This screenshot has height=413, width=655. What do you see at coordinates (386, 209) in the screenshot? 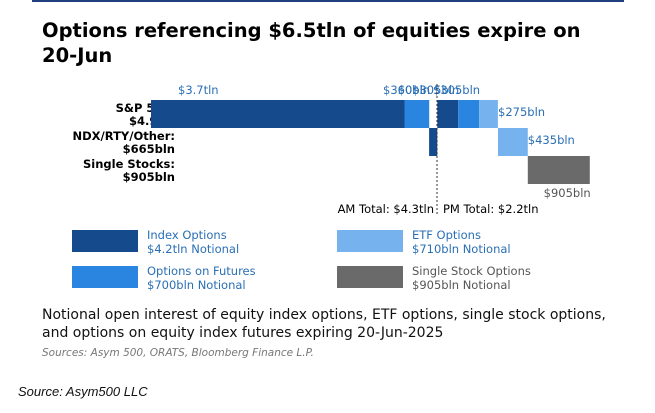
I see `am-total-label: AM Total: $4.3tln` at bounding box center [386, 209].